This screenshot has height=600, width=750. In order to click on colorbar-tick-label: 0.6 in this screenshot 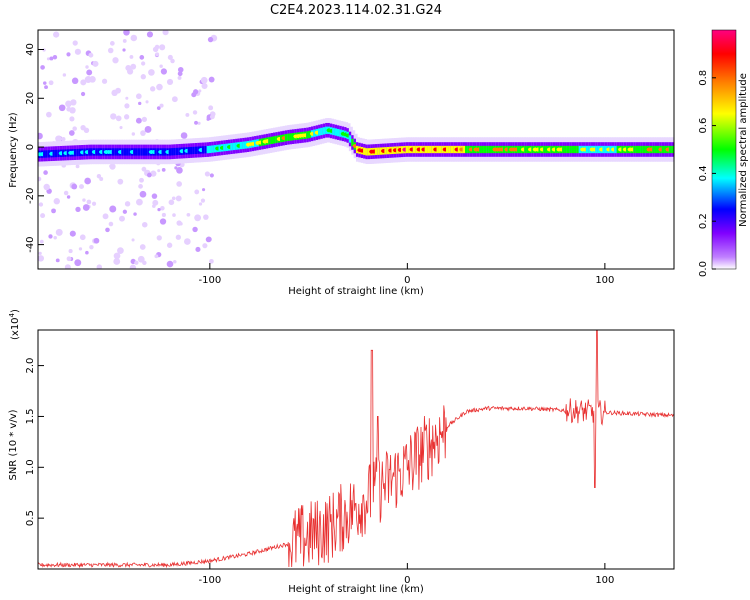, I will do `click(703, 126)`.